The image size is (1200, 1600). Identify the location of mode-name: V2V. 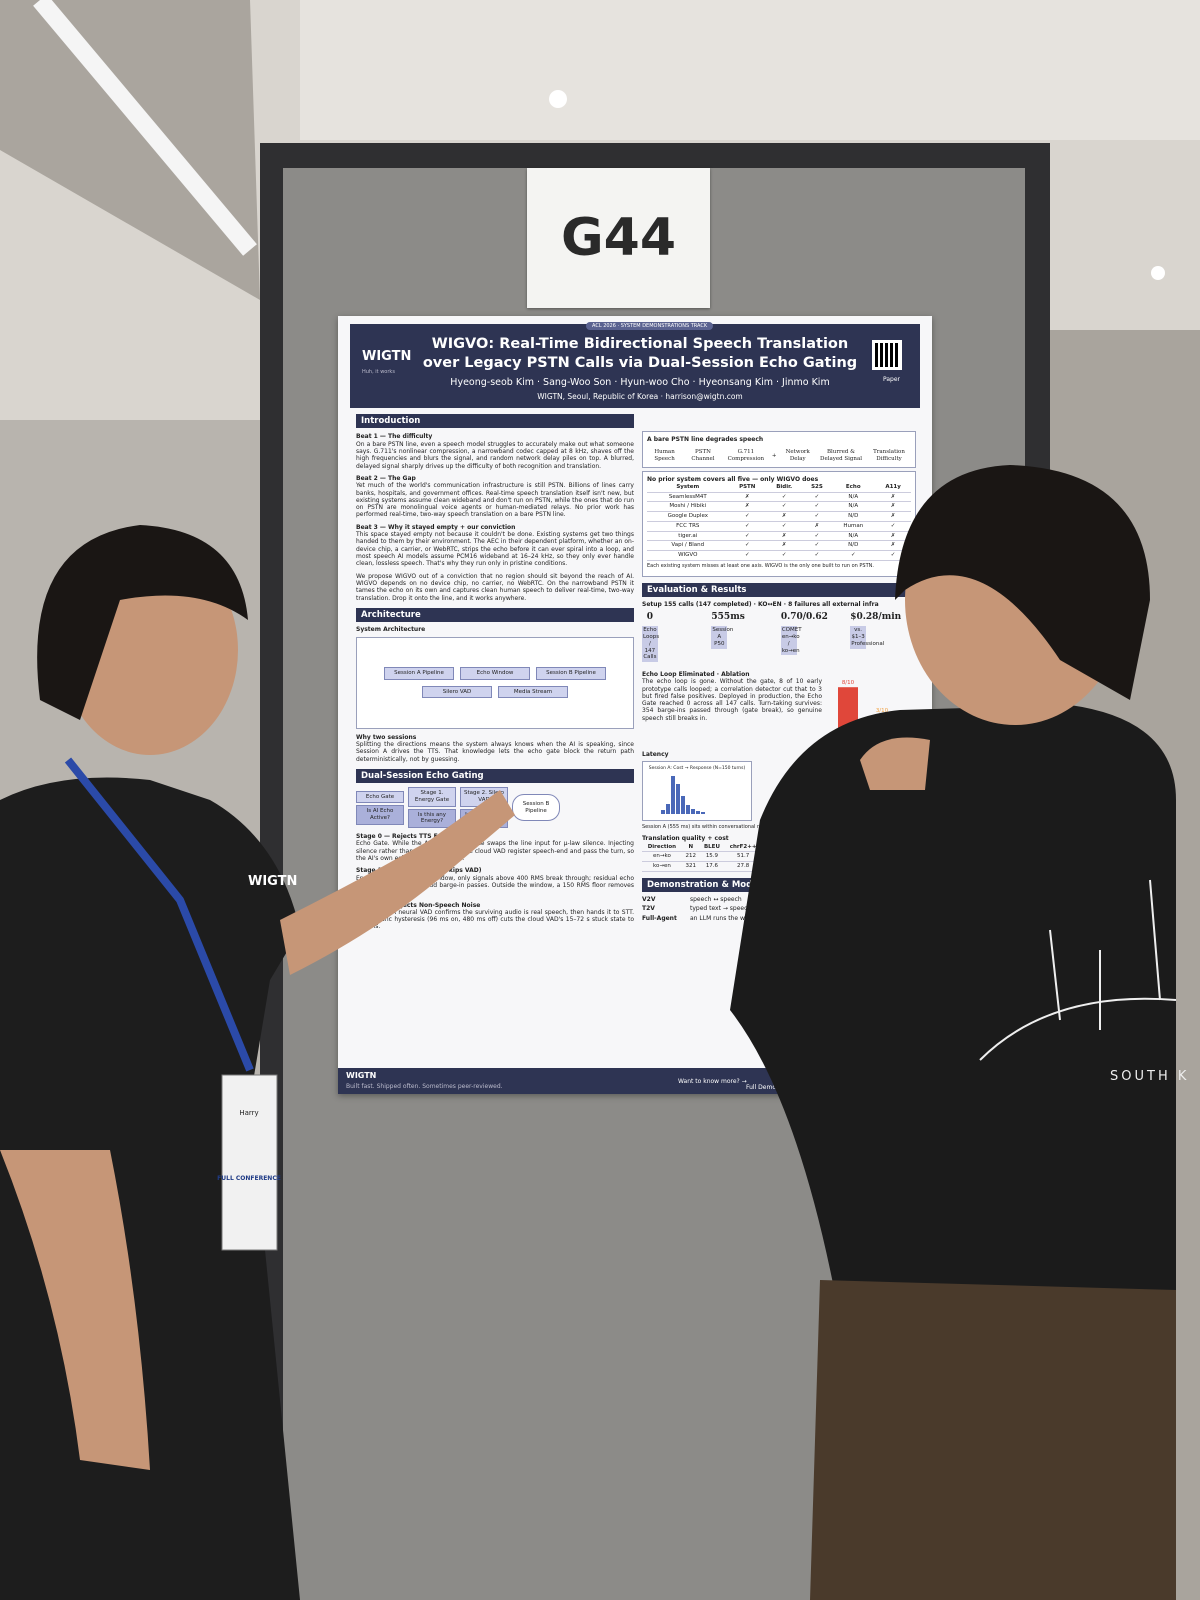
(649, 900).